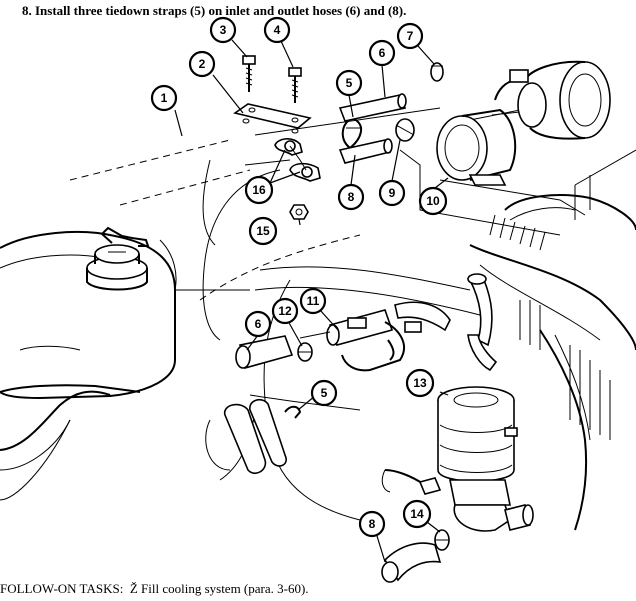  What do you see at coordinates (552, 362) in the screenshot?
I see `engine-block` at bounding box center [552, 362].